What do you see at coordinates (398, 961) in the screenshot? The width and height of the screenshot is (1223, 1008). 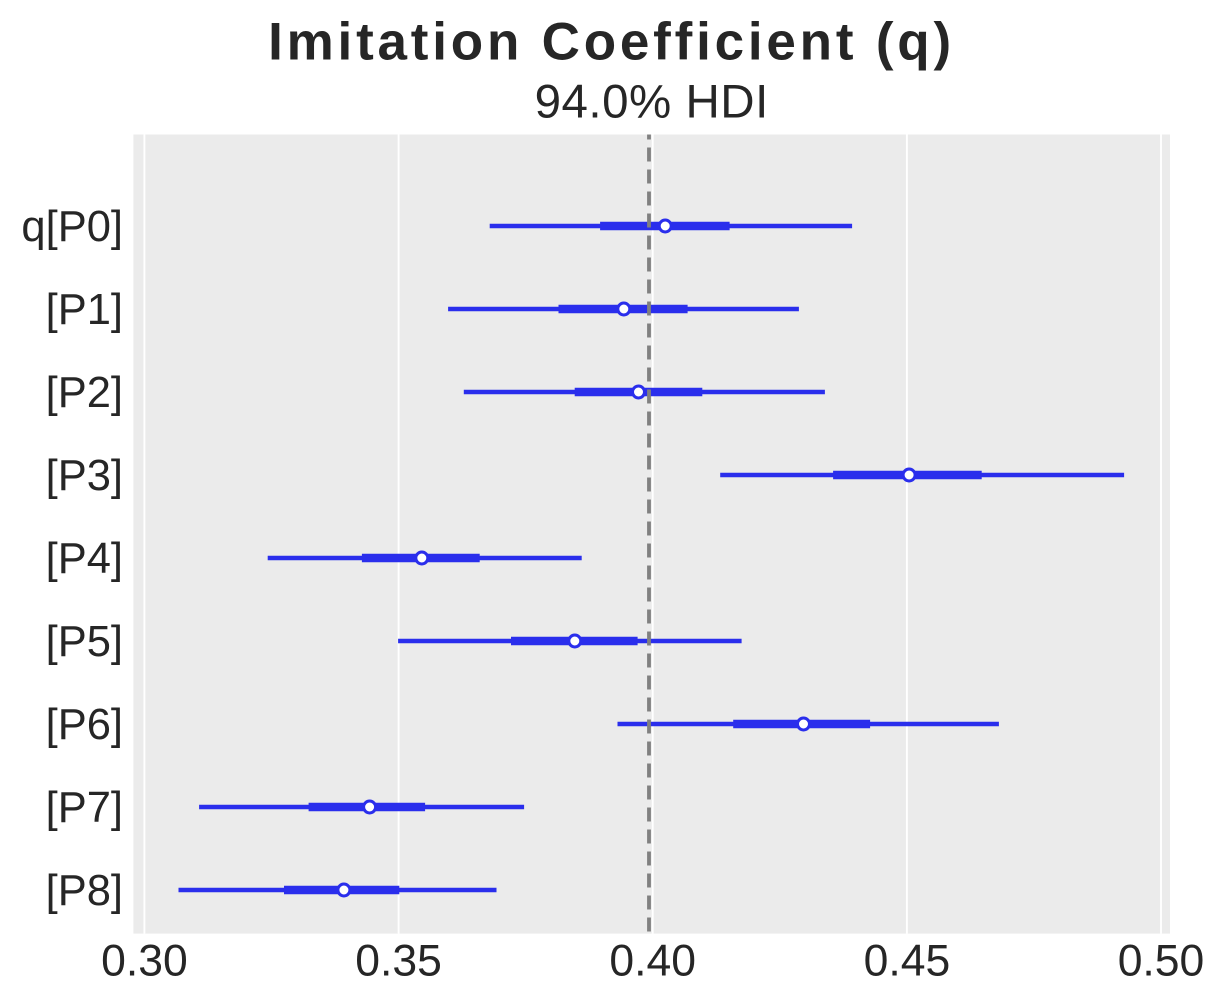 I see `svg-text: 0.35` at bounding box center [398, 961].